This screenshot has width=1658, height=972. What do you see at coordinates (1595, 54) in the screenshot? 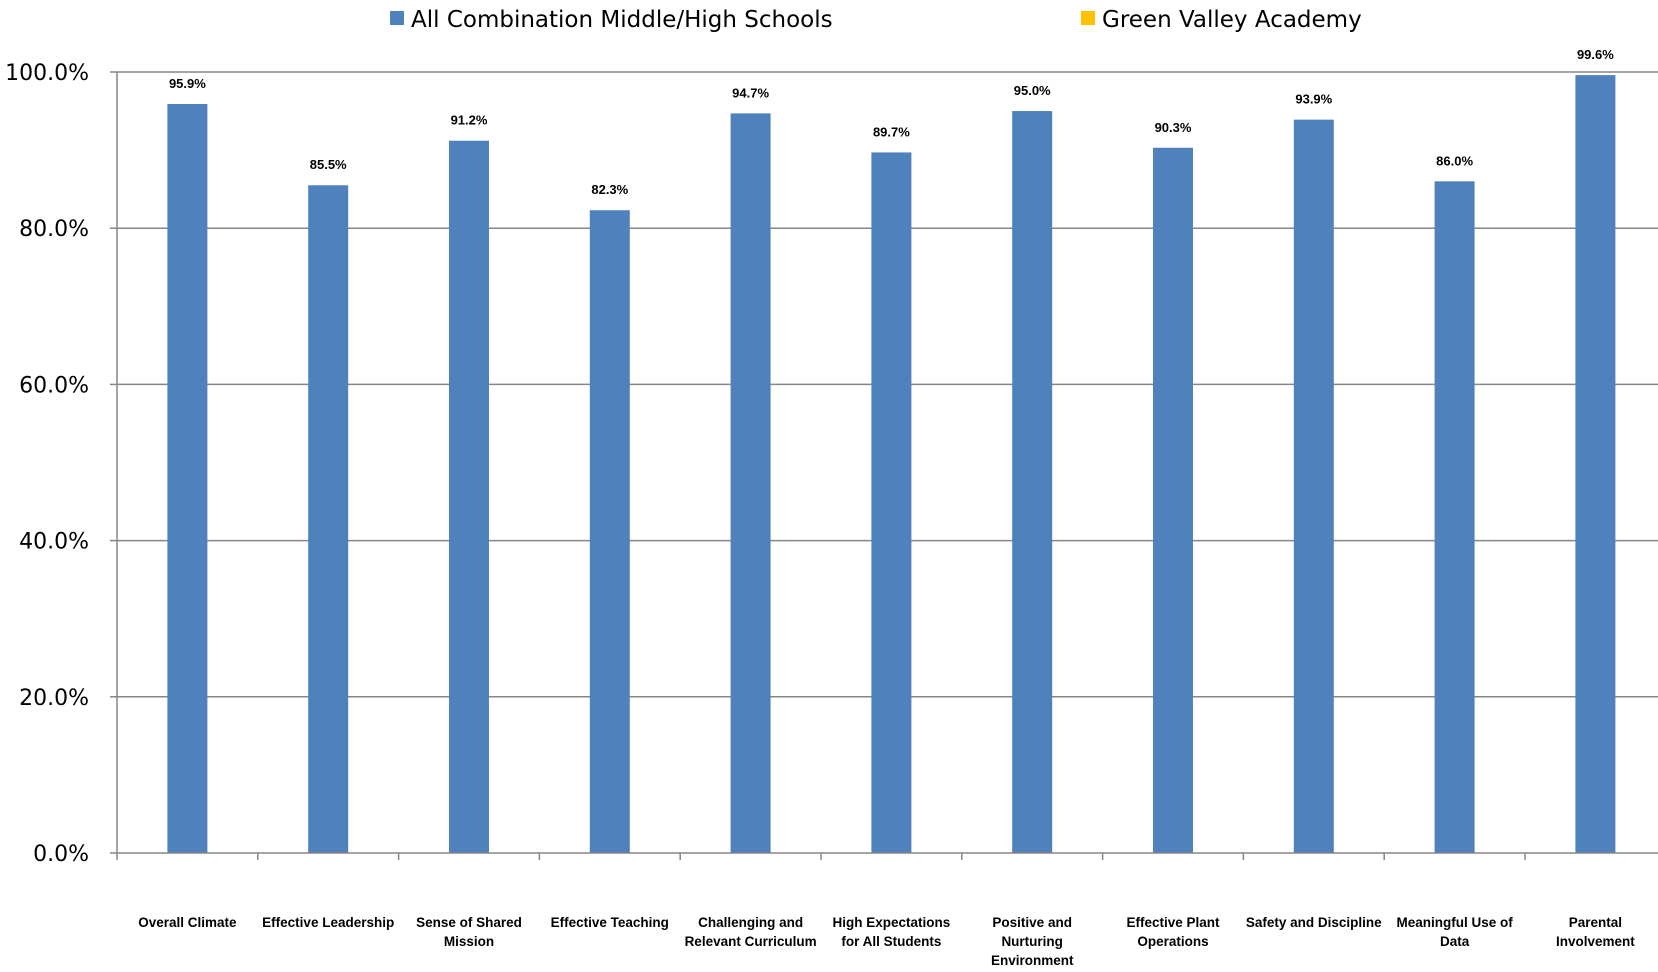
I see `data-label: 99.6%` at bounding box center [1595, 54].